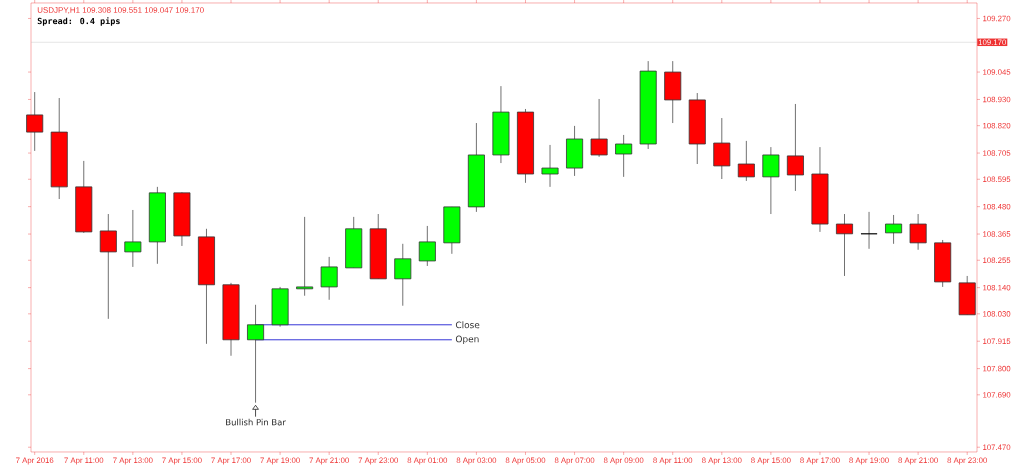 The width and height of the screenshot is (1024, 466). I want to click on series-label: Open, so click(467, 340).